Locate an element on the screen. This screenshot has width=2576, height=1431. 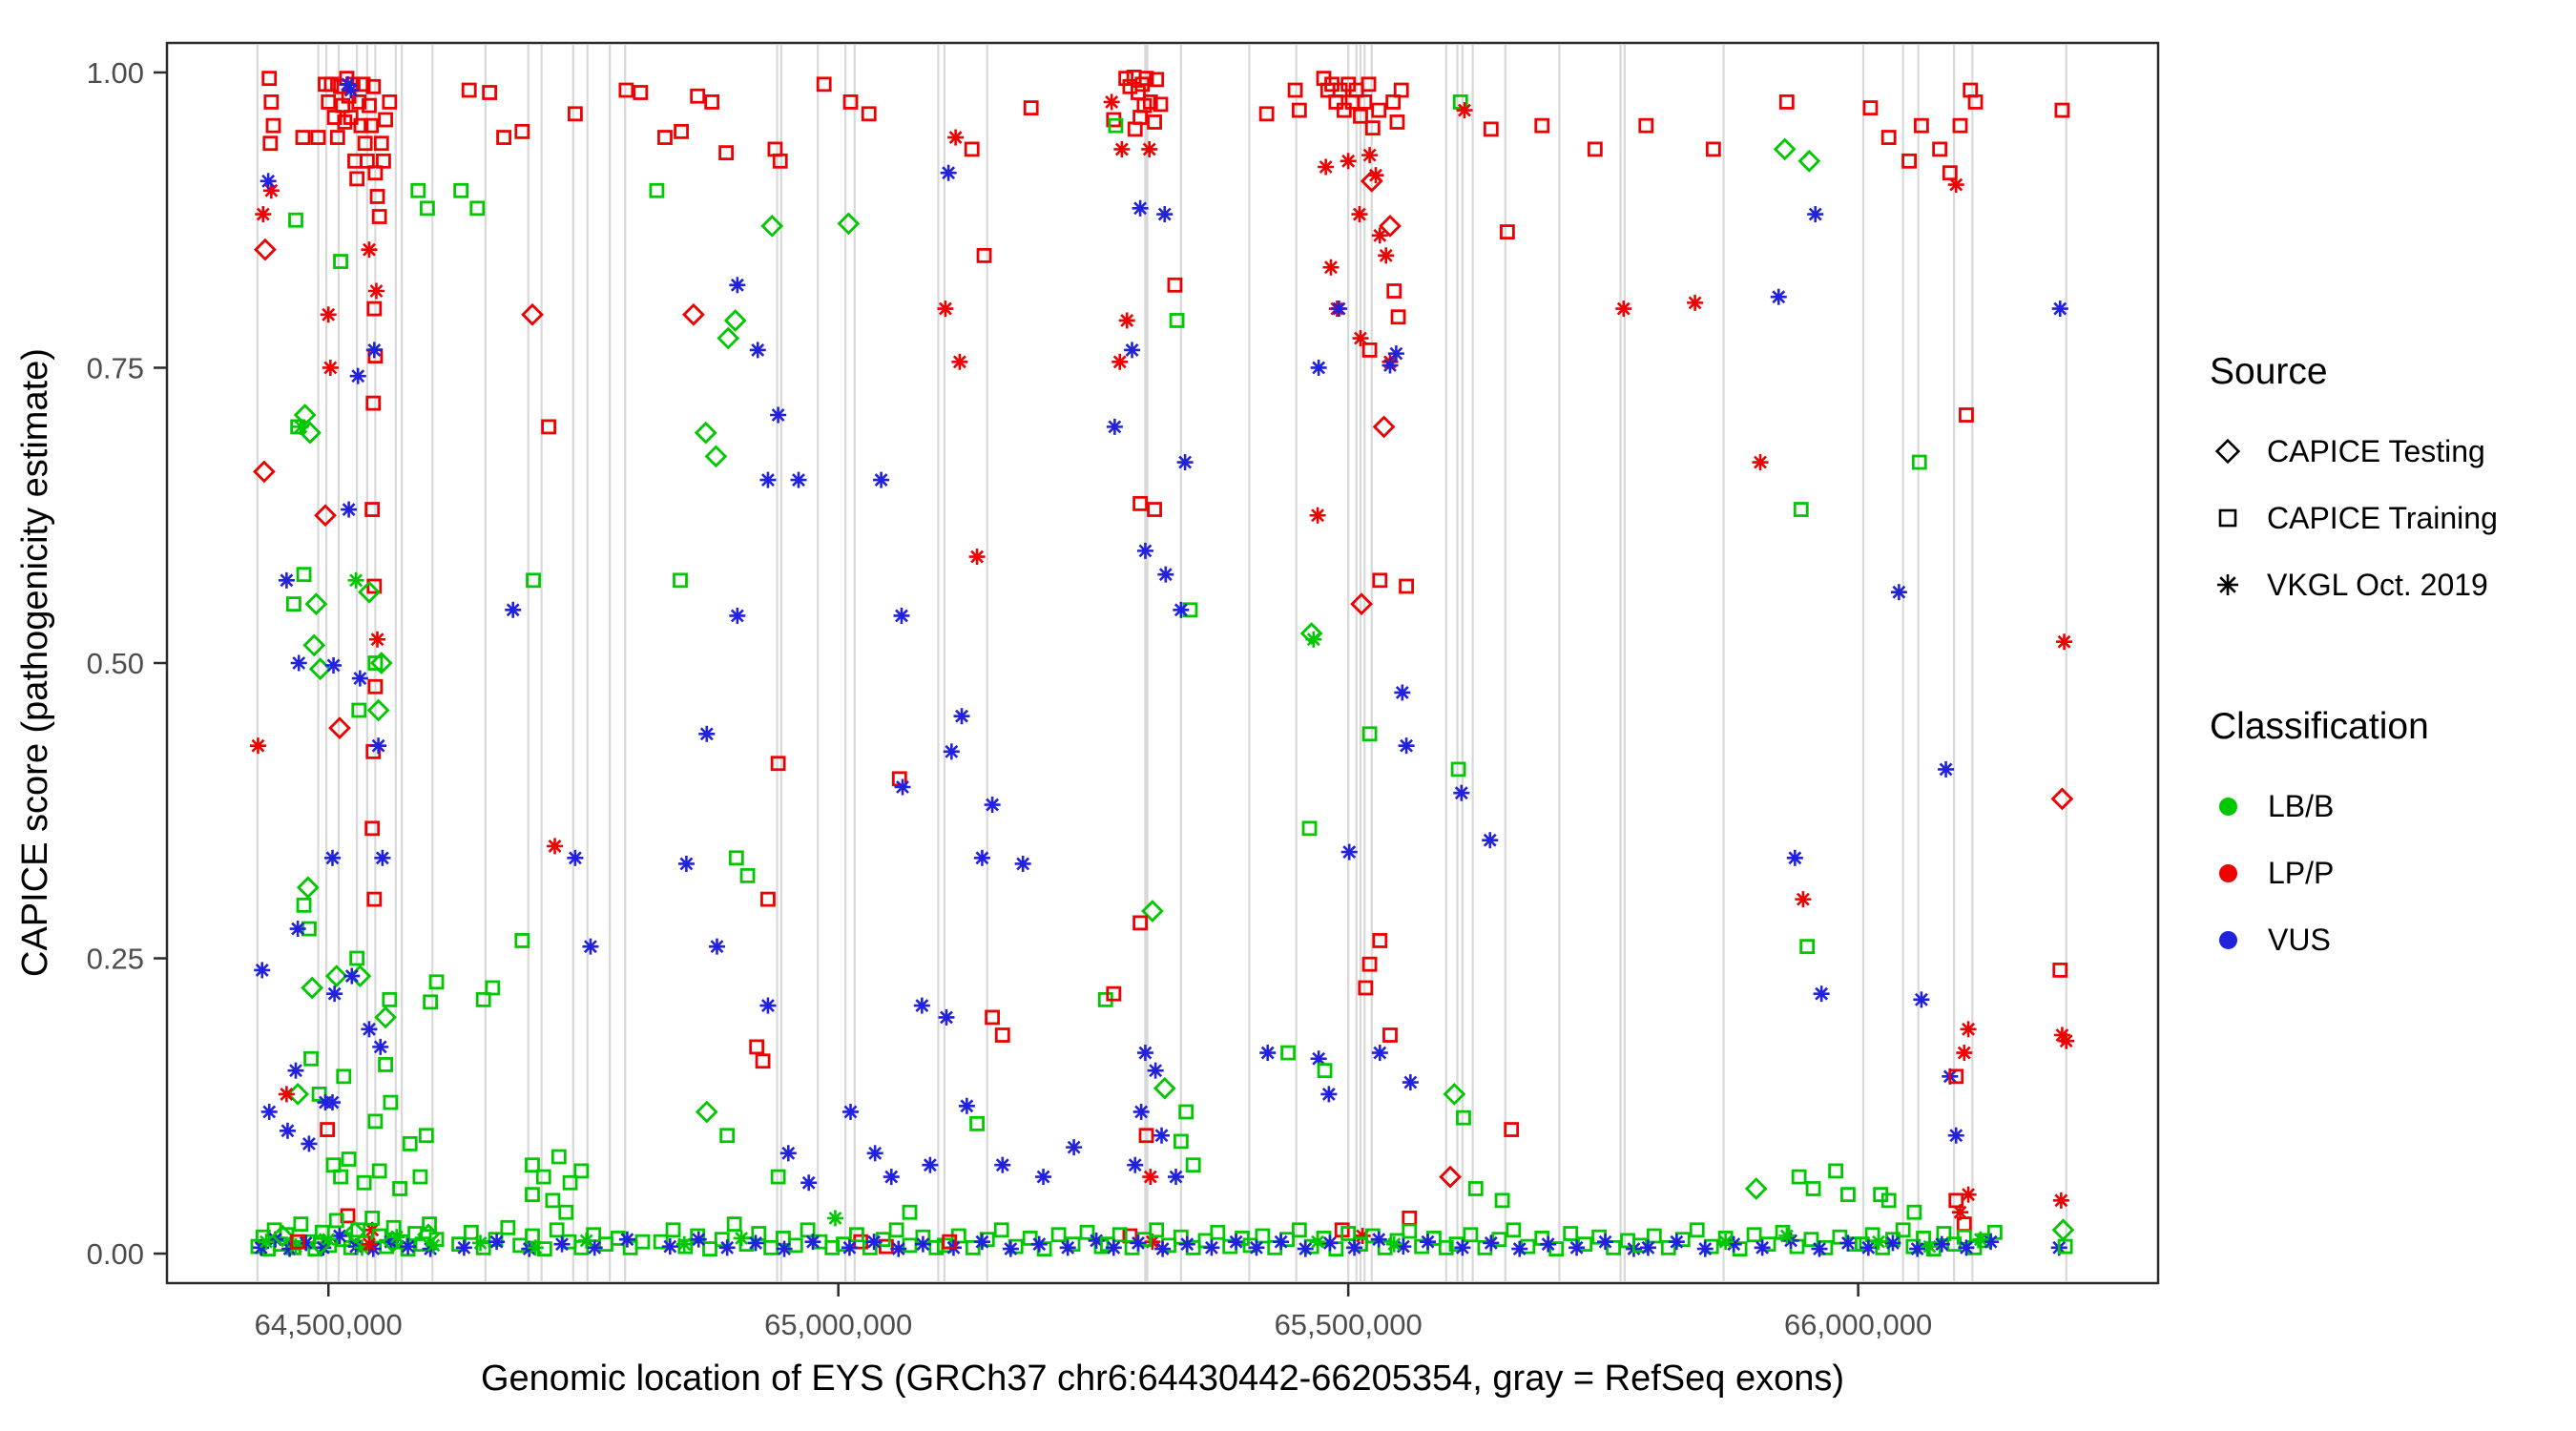
legend-item-label: LB/B is located at coordinates (2301, 805).